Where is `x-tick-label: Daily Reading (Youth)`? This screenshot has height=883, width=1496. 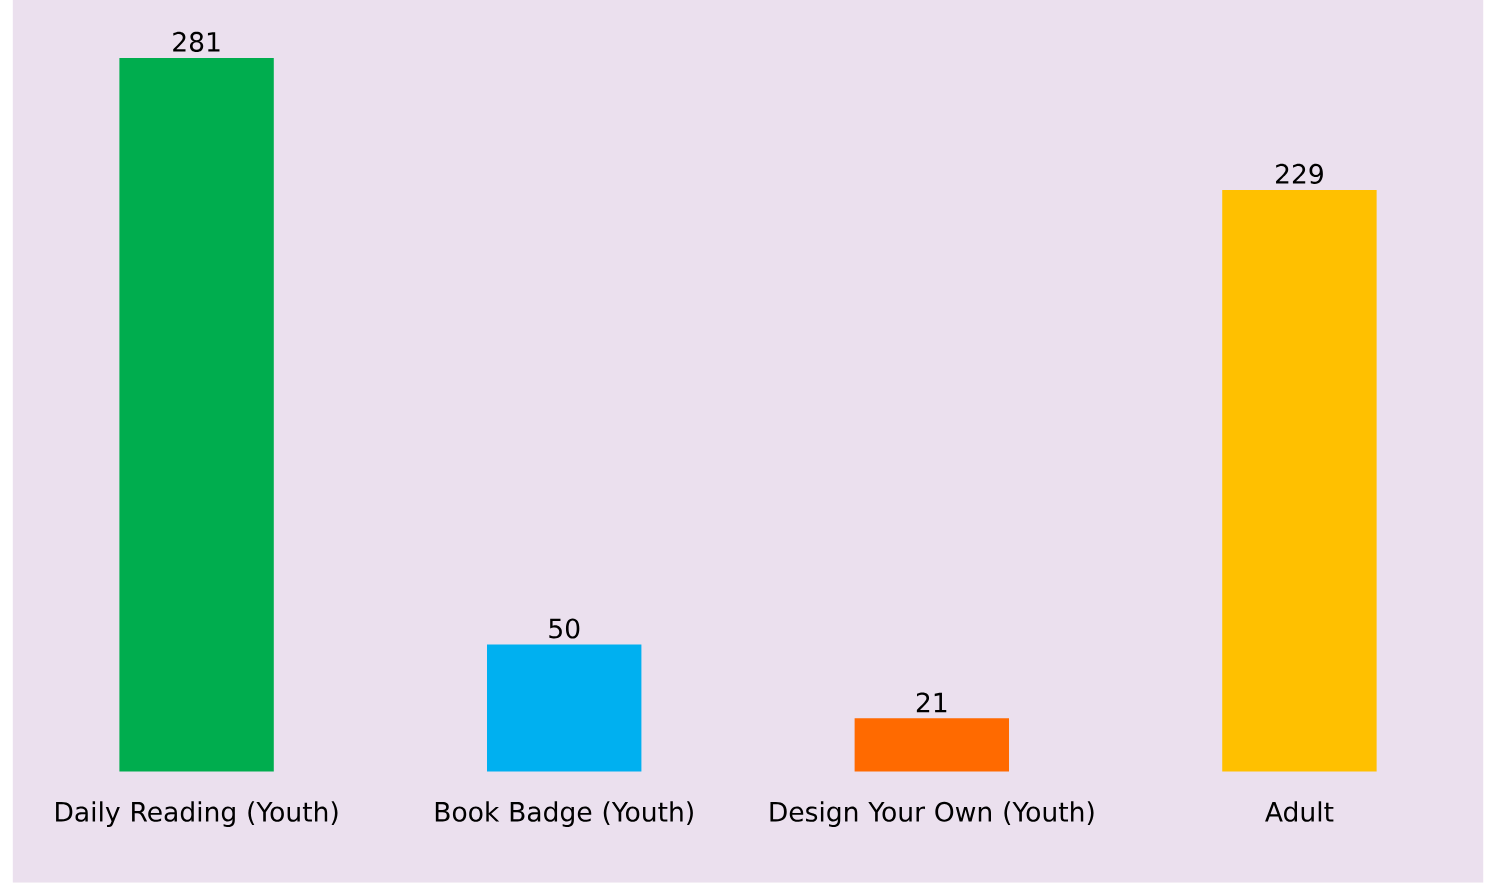
x-tick-label: Daily Reading (Youth) is located at coordinates (197, 814).